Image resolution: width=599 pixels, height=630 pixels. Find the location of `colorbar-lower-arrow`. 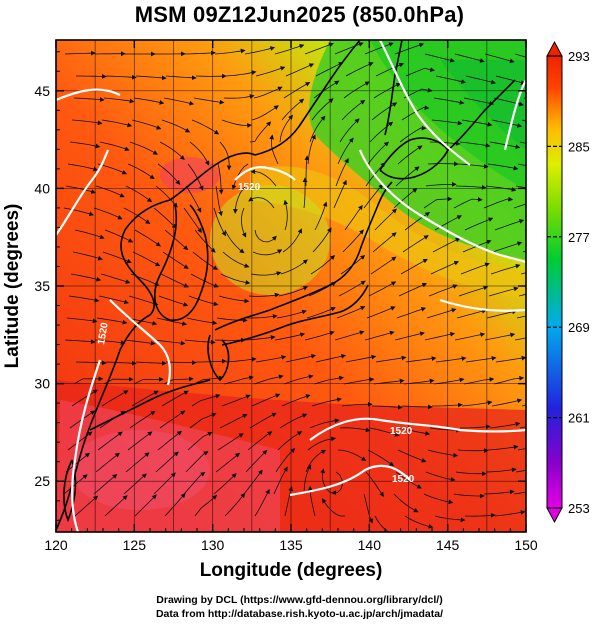

colorbar-lower-arrow is located at coordinates (554, 515).